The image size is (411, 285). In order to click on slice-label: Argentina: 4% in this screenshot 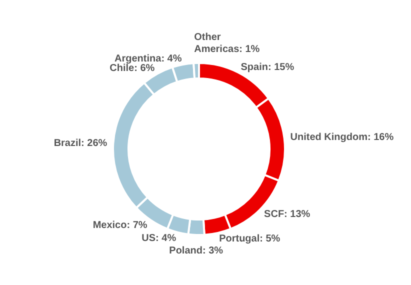, I will do `click(148, 58)`.